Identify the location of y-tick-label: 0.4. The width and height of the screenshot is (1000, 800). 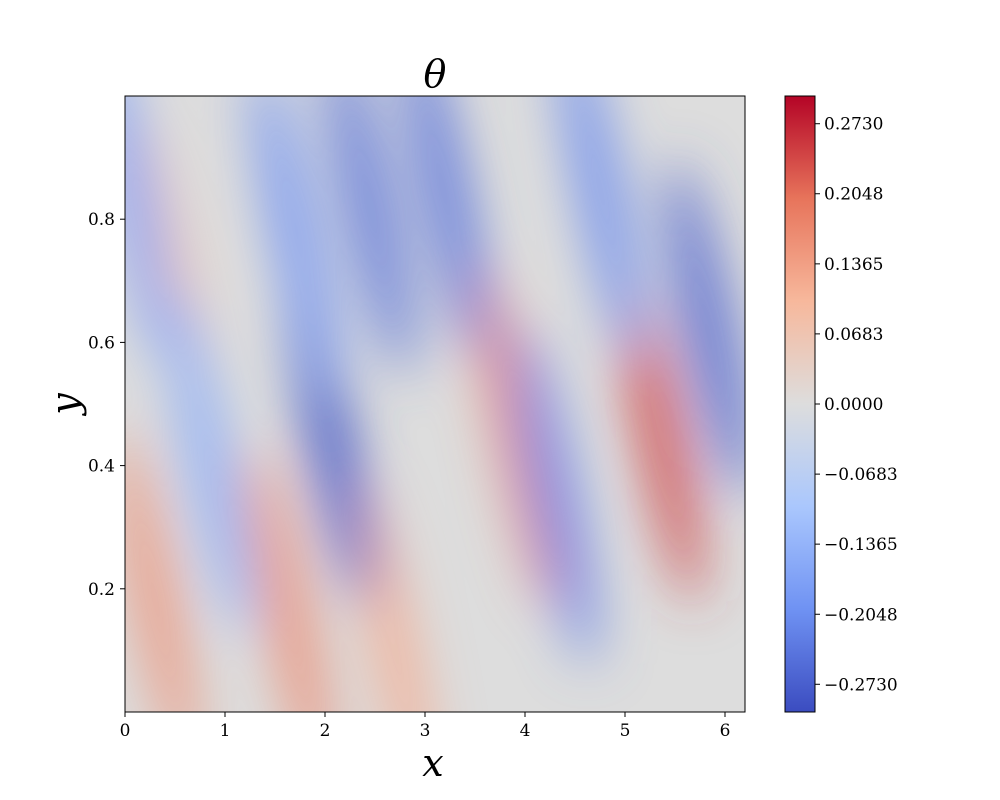
(101, 467).